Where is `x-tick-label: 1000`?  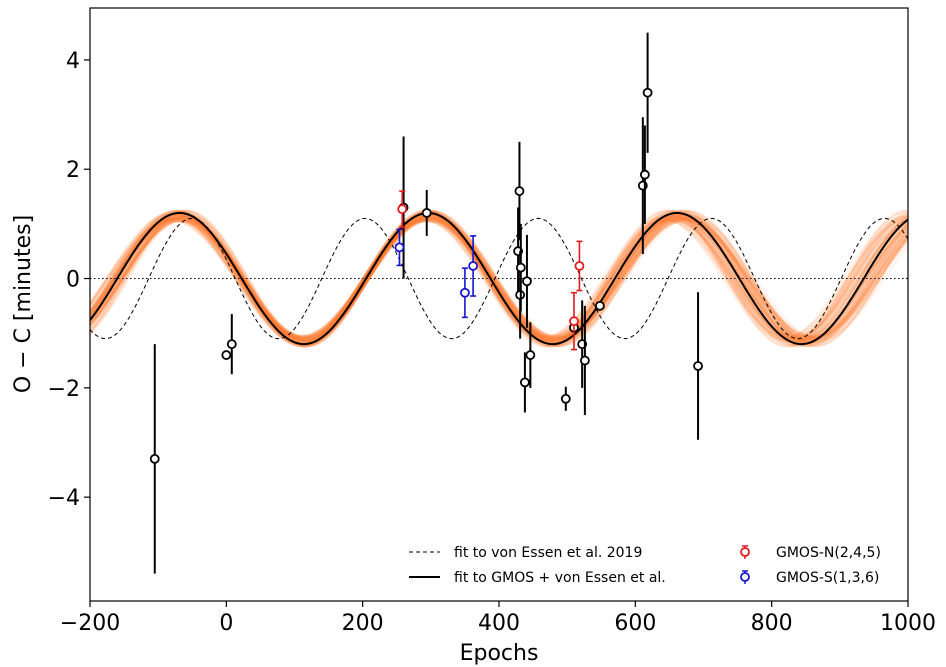 x-tick-label: 1000 is located at coordinates (908, 623).